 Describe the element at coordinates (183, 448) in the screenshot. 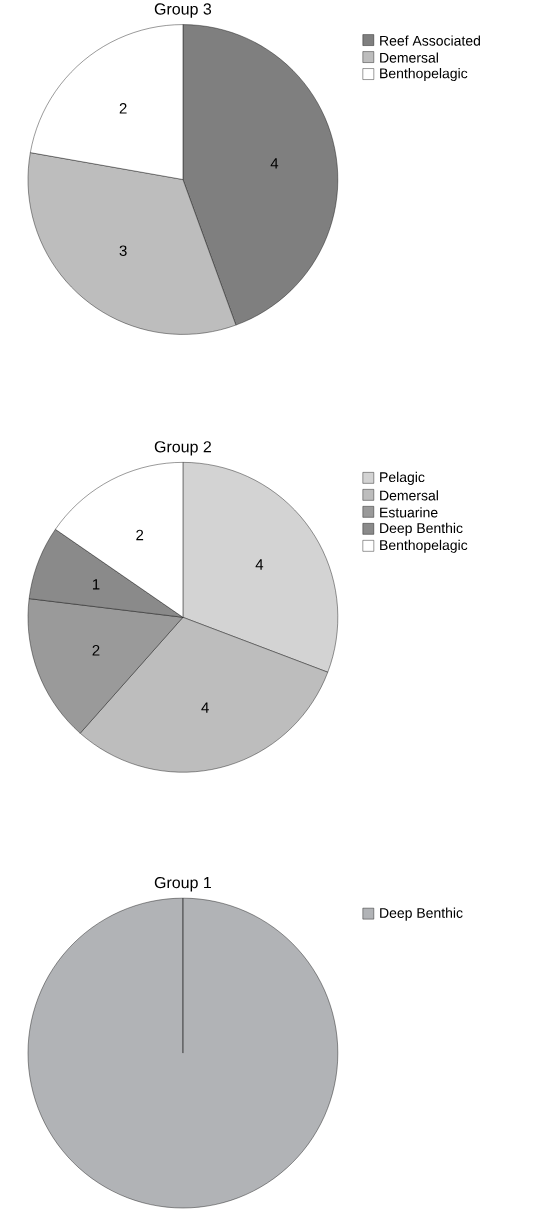

I see `chart-title: Group 2` at that location.